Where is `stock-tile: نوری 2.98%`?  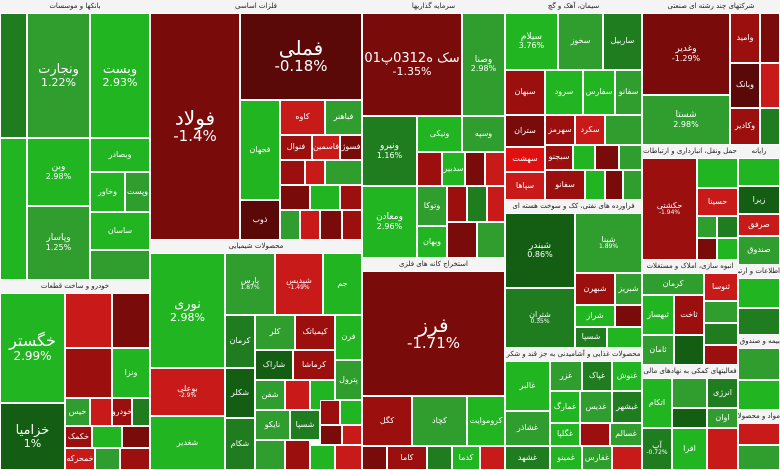 stock-tile: نوری 2.98% is located at coordinates (187, 310).